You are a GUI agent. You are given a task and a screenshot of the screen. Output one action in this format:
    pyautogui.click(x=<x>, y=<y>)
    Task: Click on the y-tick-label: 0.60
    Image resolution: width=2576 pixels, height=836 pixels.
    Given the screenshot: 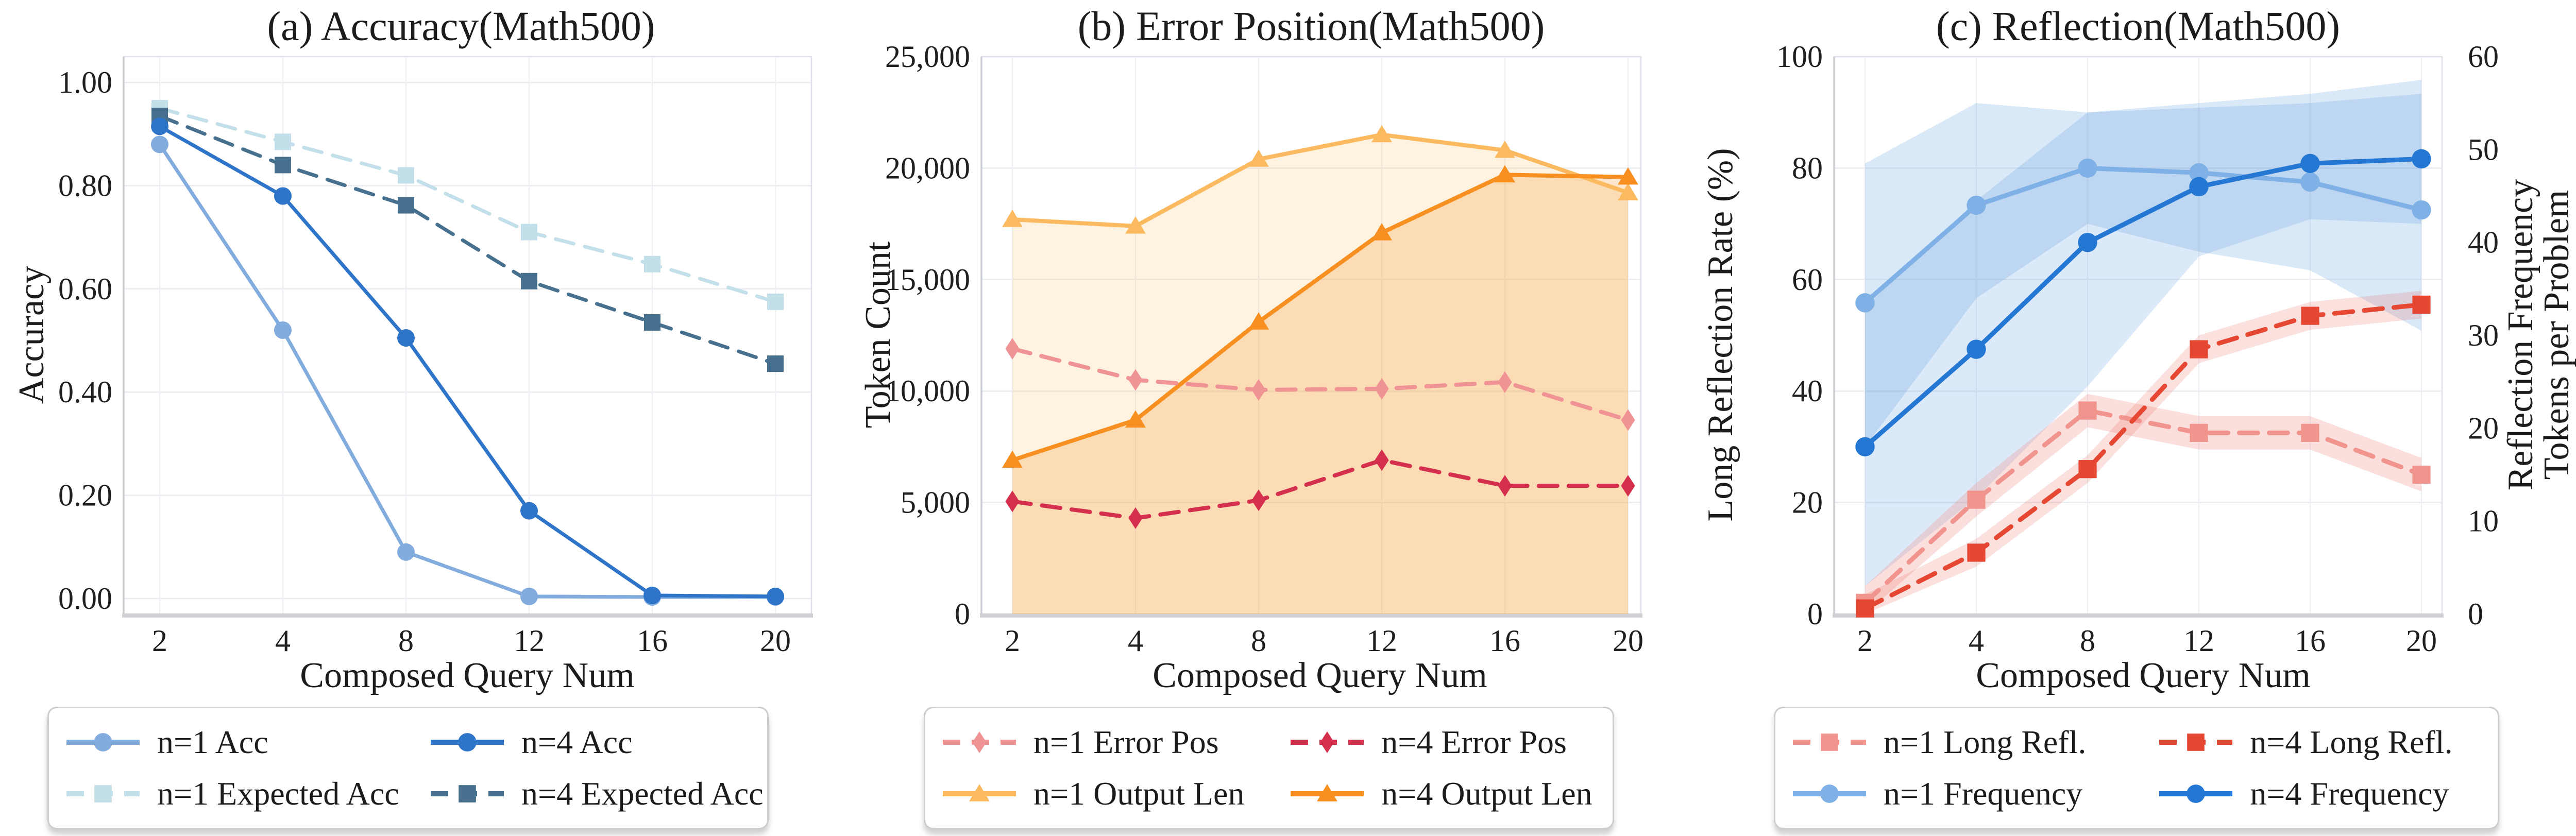 What is the action you would take?
    pyautogui.click(x=85, y=289)
    